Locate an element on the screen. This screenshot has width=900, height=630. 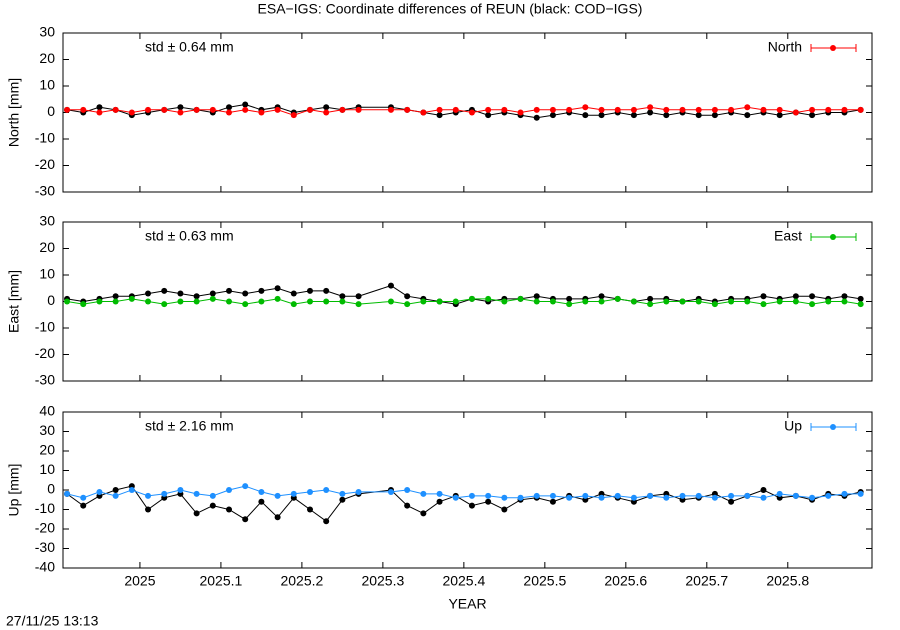
y-tick-label: -20 is located at coordinates (45, 353).